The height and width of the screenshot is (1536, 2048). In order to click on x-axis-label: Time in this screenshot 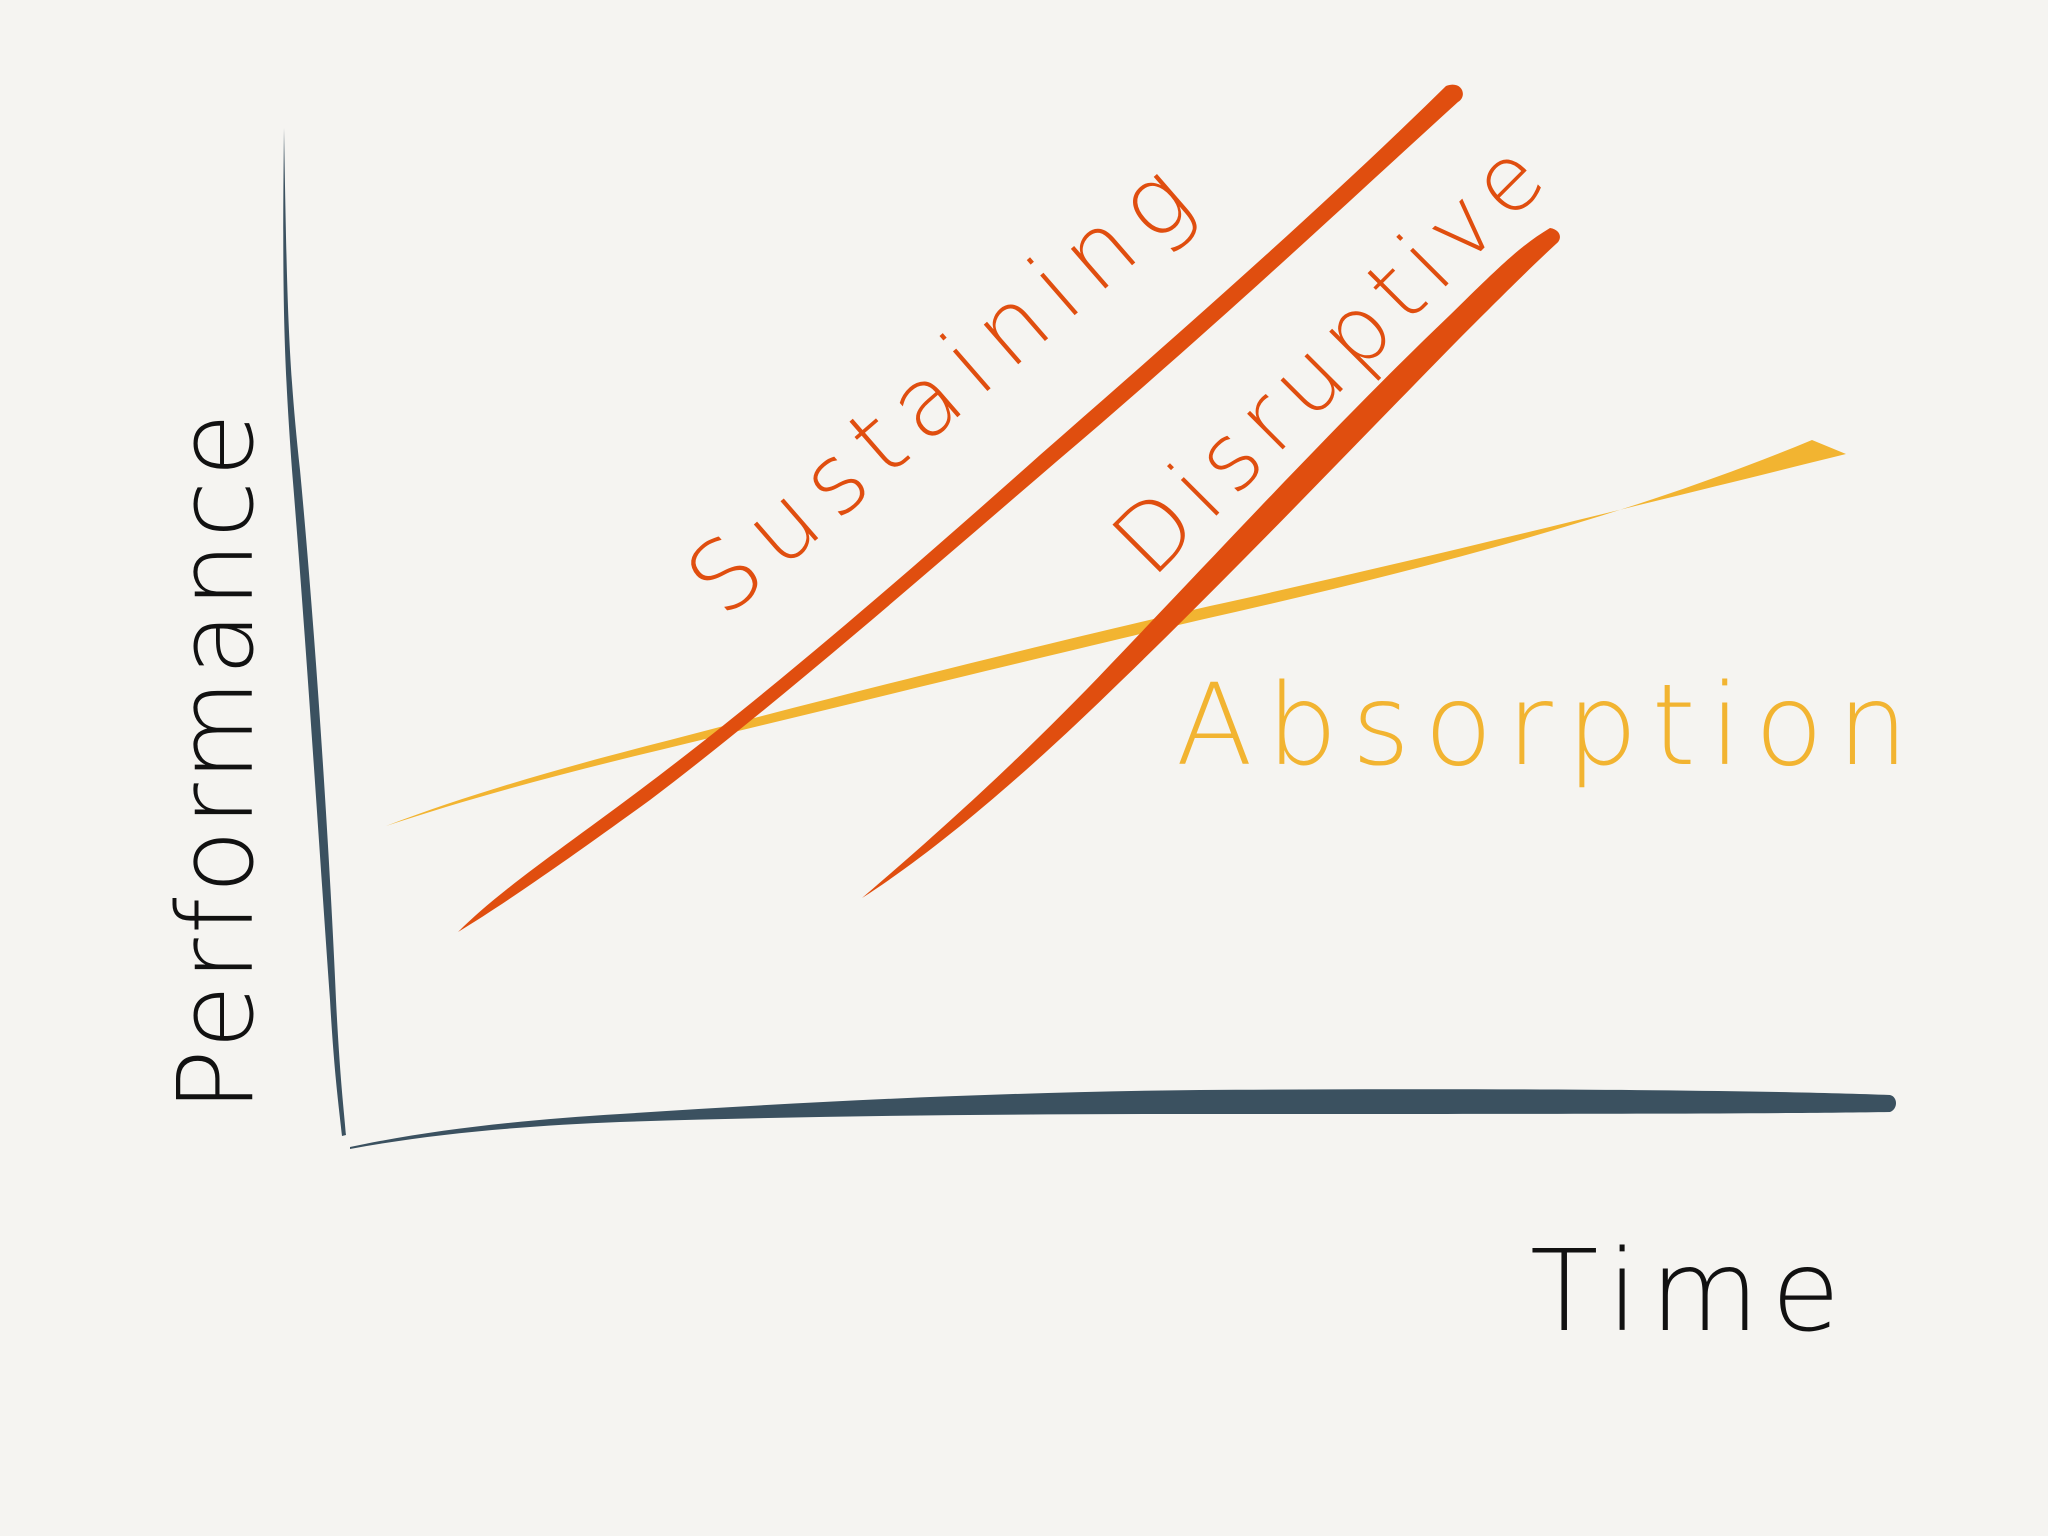, I will do `click(1691, 1292)`.